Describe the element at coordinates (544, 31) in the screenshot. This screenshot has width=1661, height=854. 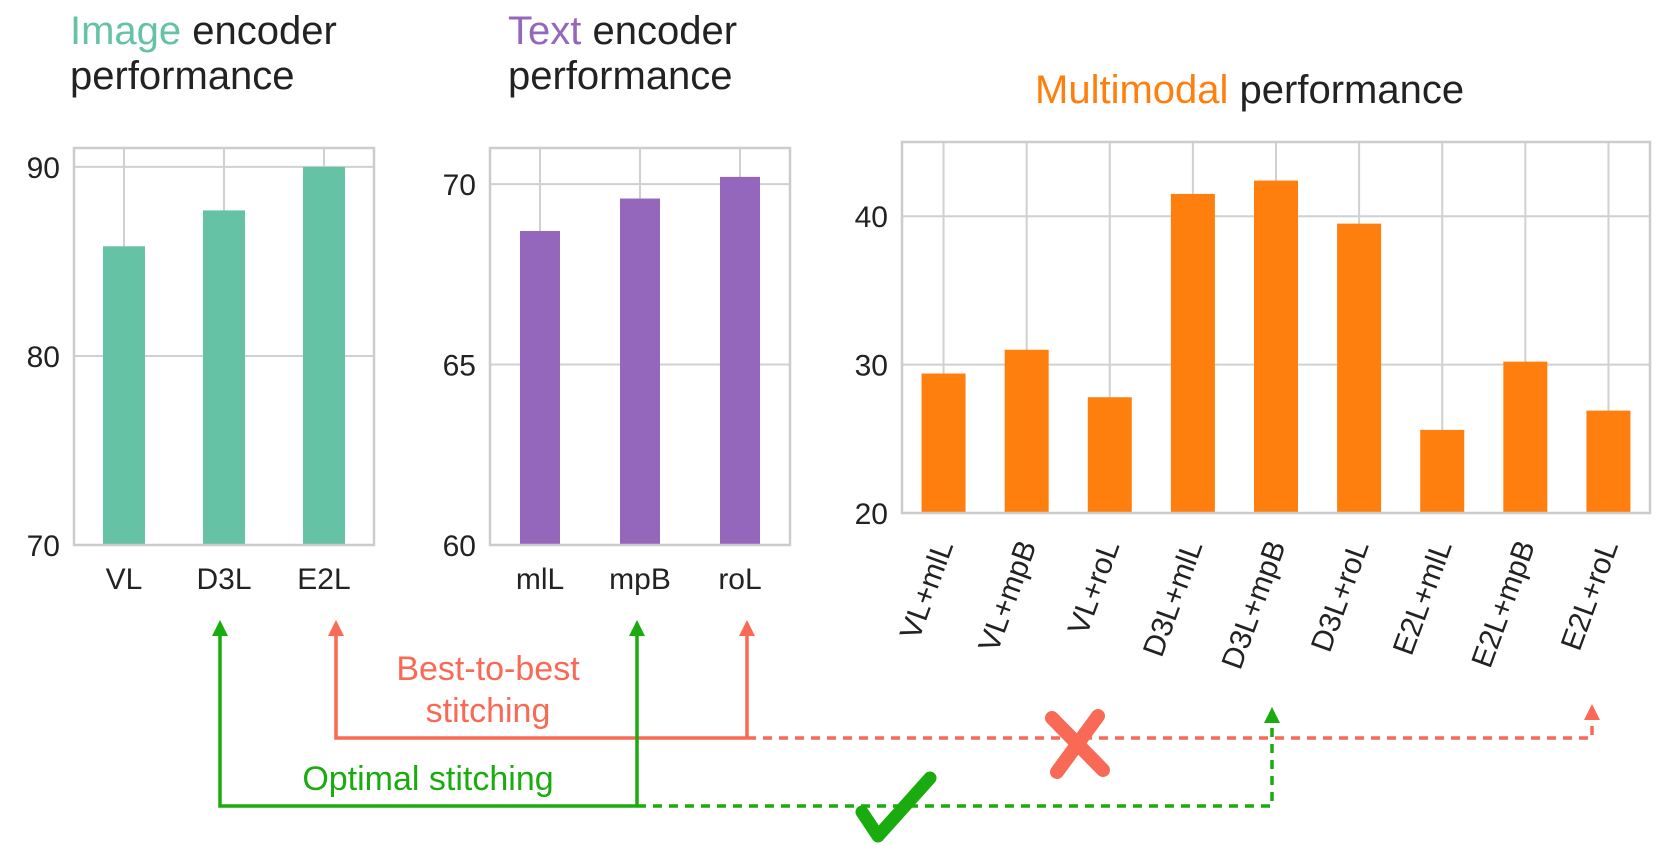
I see `text-title-highlight: Text` at that location.